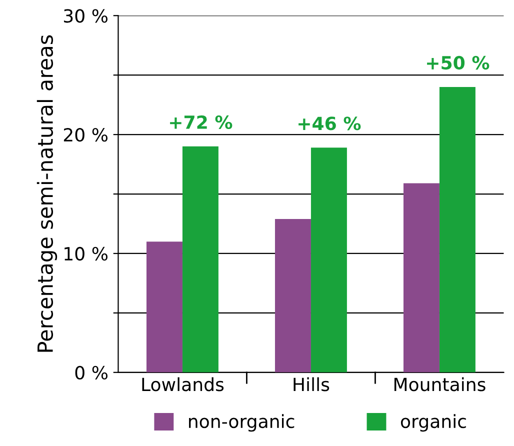 Image resolution: width=514 pixels, height=446 pixels. I want to click on x-tick-label: Hills, so click(312, 384).